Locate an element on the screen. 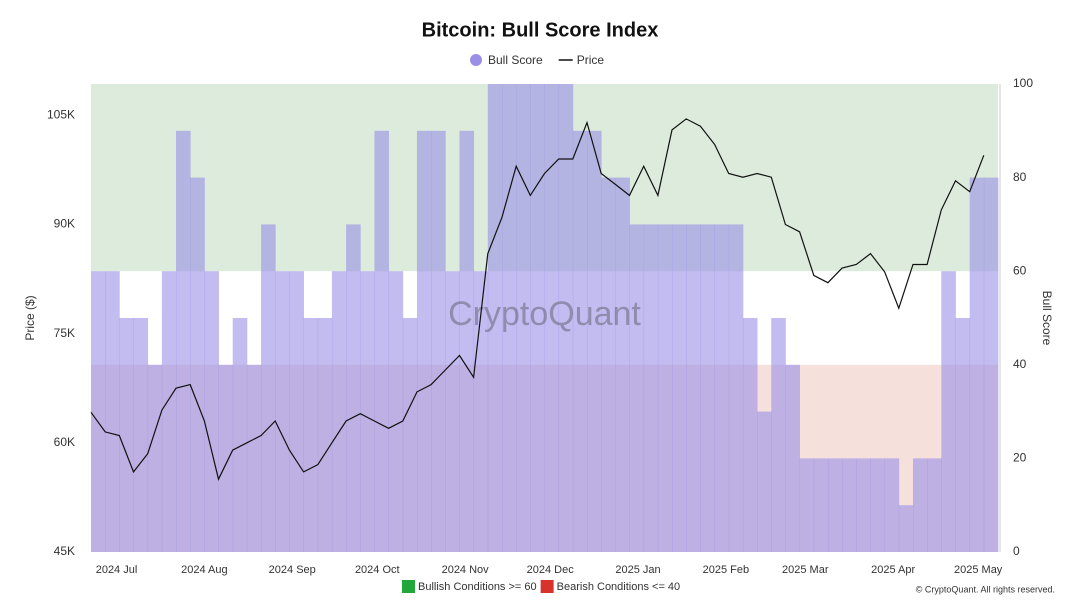 The width and height of the screenshot is (1080, 608). x-tick-label: 2024 Nov is located at coordinates (466, 570).